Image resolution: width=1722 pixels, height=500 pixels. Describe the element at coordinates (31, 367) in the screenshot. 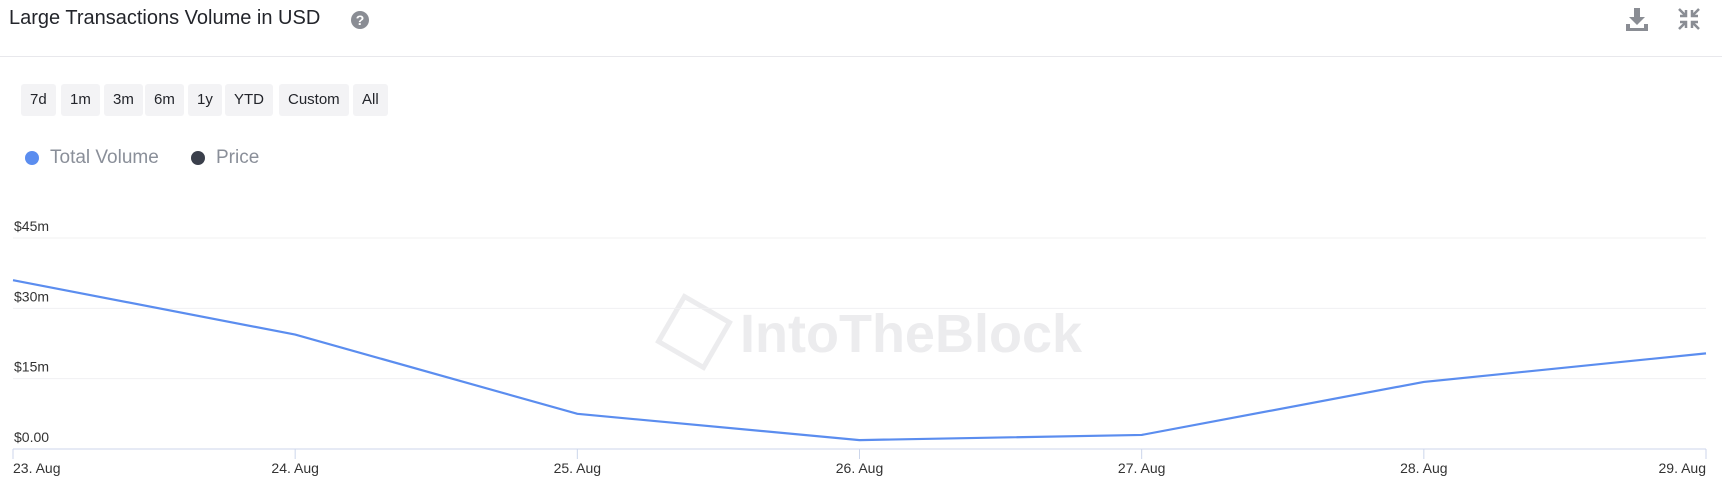

I see `y-tick-label: $15m` at that location.